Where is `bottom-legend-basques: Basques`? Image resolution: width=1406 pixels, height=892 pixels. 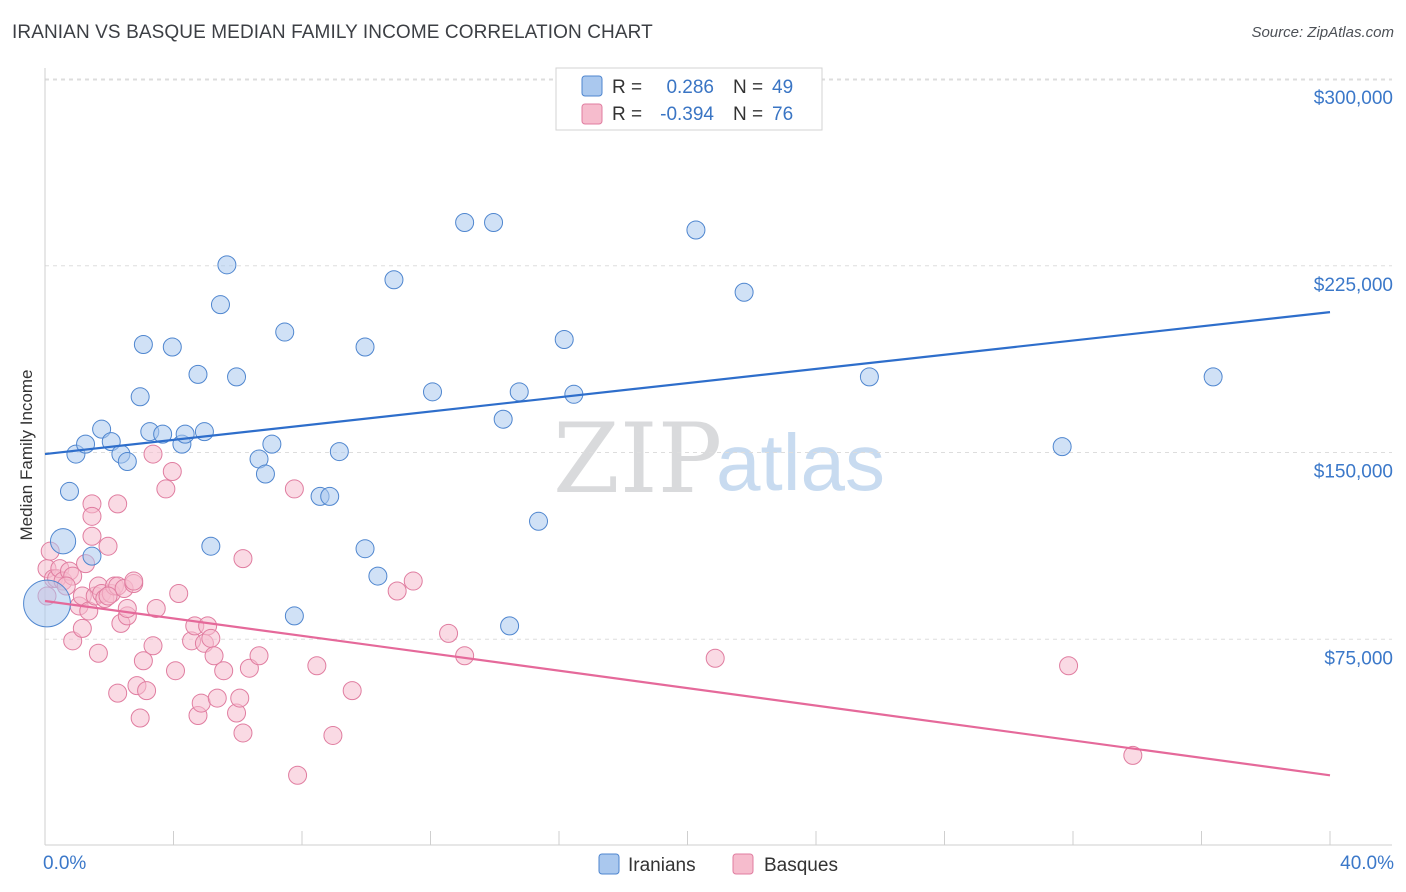
bottom-legend-basques: Basques is located at coordinates (801, 865).